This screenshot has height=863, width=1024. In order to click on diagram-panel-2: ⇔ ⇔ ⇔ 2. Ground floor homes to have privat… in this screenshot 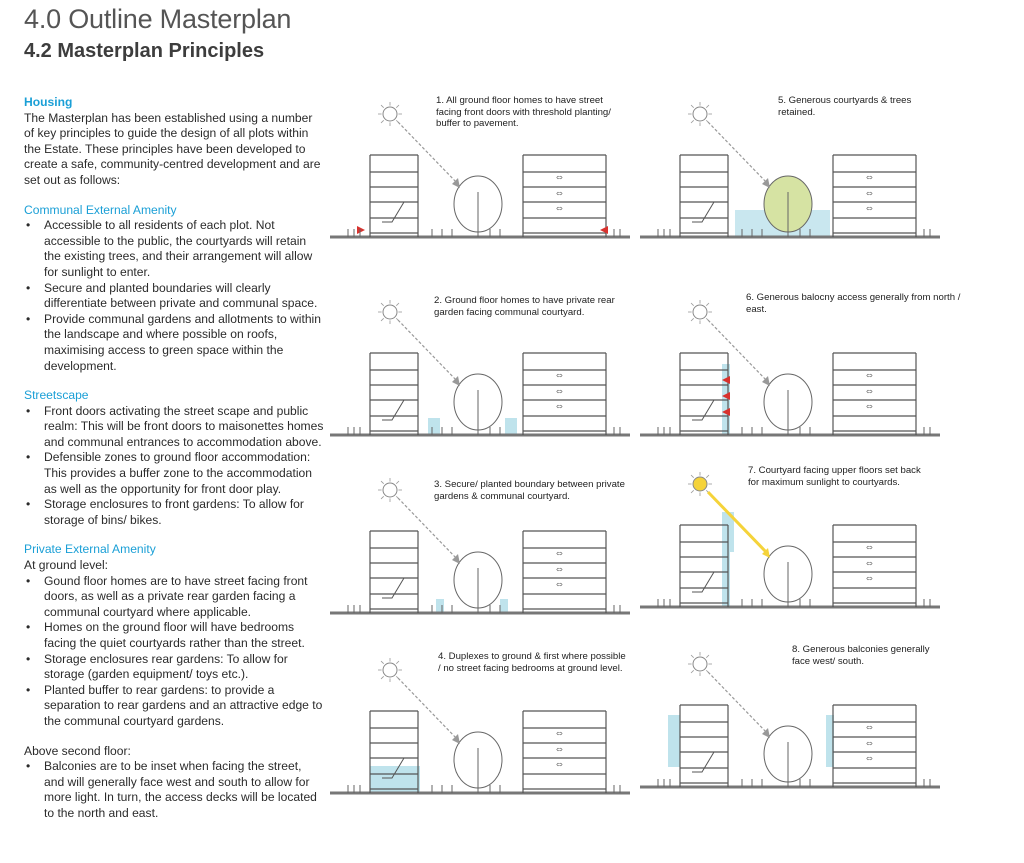, I will do `click(480, 363)`.